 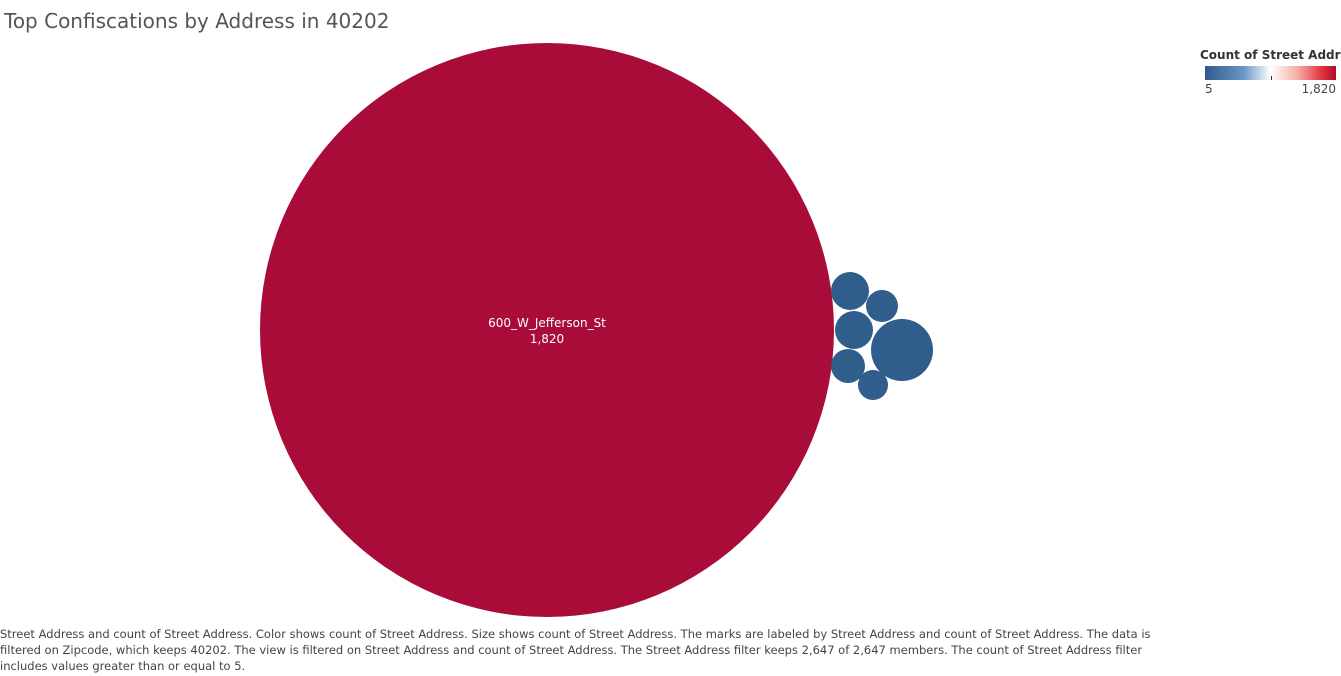 What do you see at coordinates (547, 339) in the screenshot?
I see `bubble-value-label: 1,820` at bounding box center [547, 339].